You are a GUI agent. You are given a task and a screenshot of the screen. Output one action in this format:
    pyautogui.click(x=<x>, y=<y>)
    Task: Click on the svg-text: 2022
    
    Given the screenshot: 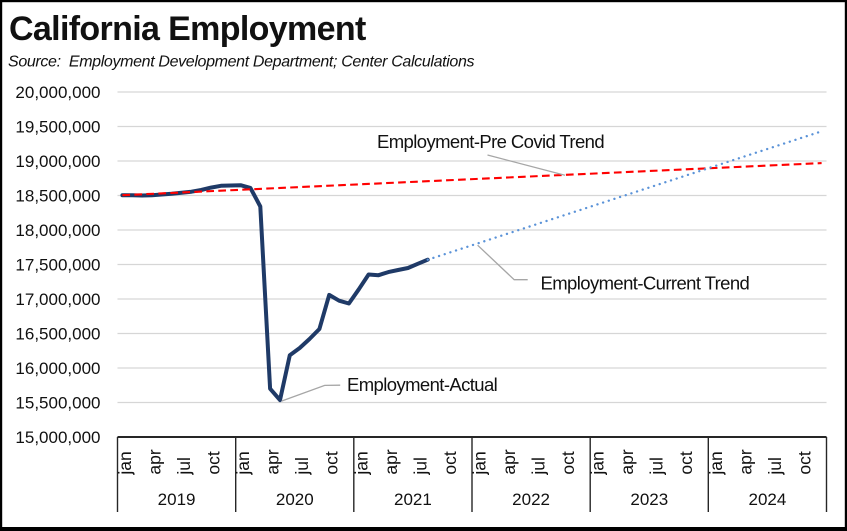 What is the action you would take?
    pyautogui.click(x=531, y=499)
    